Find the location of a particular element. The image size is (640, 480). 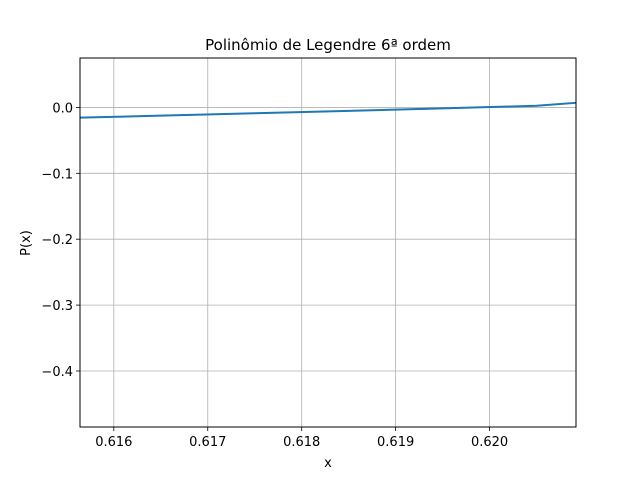

x-tick-label: 0.618 is located at coordinates (301, 442).